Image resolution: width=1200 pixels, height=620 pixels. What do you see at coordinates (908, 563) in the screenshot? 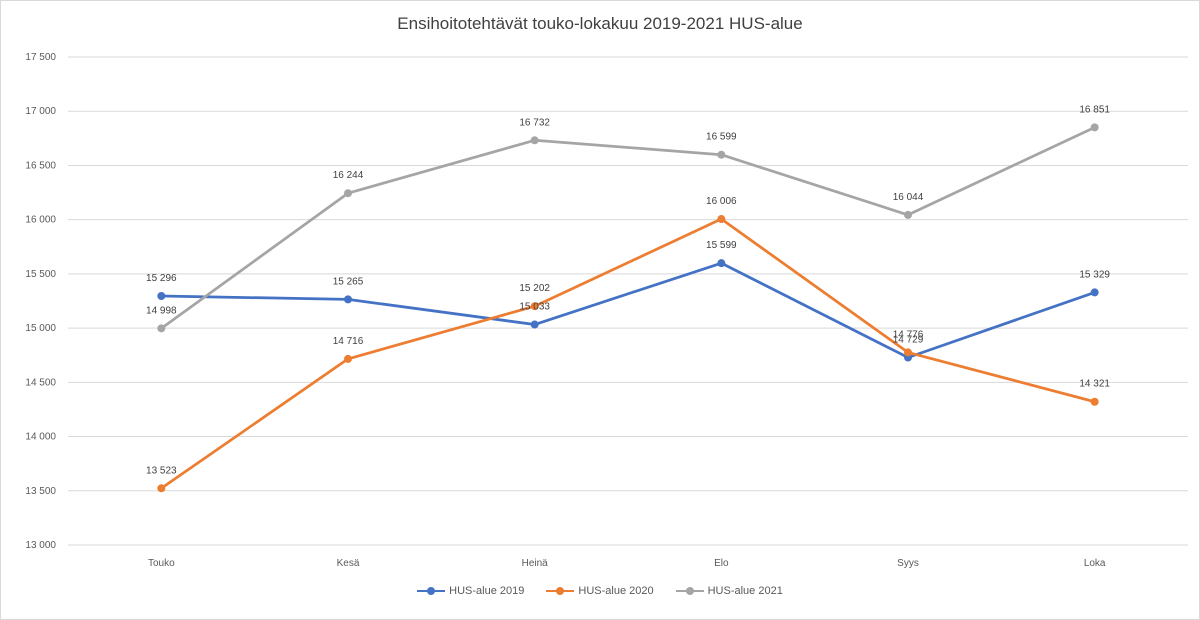
I see `x-tick-label: Syys` at bounding box center [908, 563].